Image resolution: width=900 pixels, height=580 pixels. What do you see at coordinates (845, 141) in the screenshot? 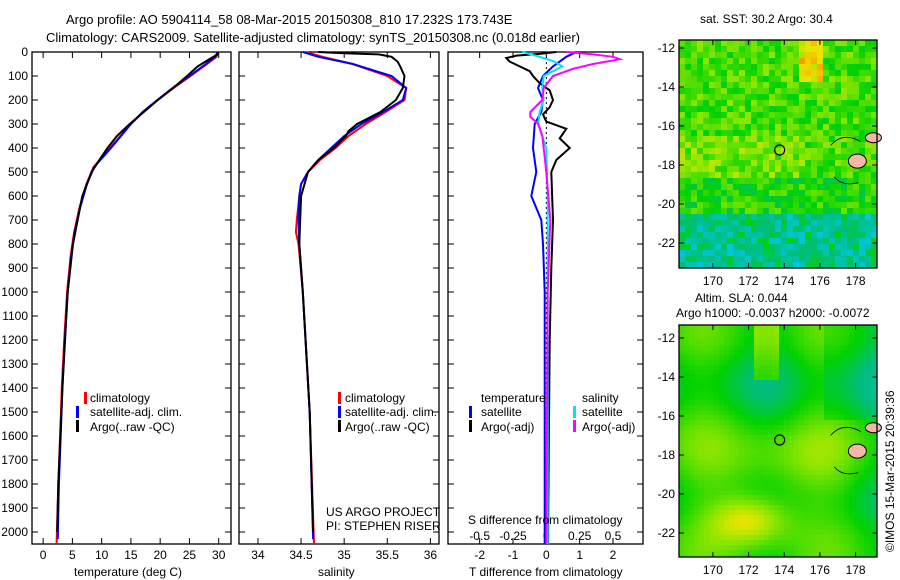
I see `reef-contour` at bounding box center [845, 141].